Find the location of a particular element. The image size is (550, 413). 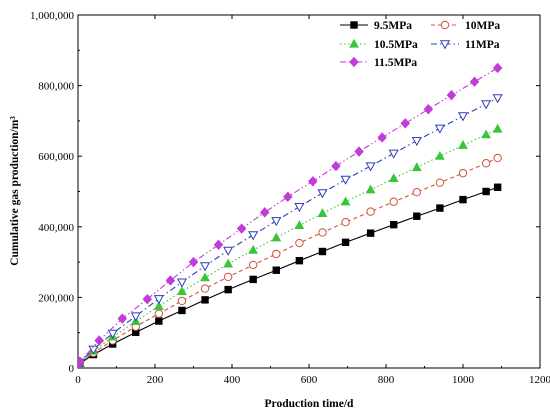

legend-label: 11MPa is located at coordinates (482, 45).